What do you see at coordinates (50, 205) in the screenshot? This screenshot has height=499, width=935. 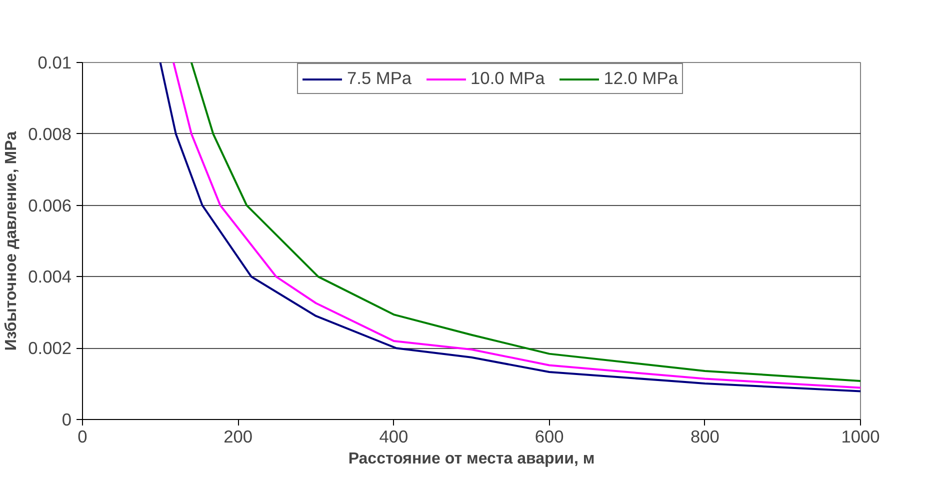 I see `y-tick-label: 0.006` at bounding box center [50, 205].